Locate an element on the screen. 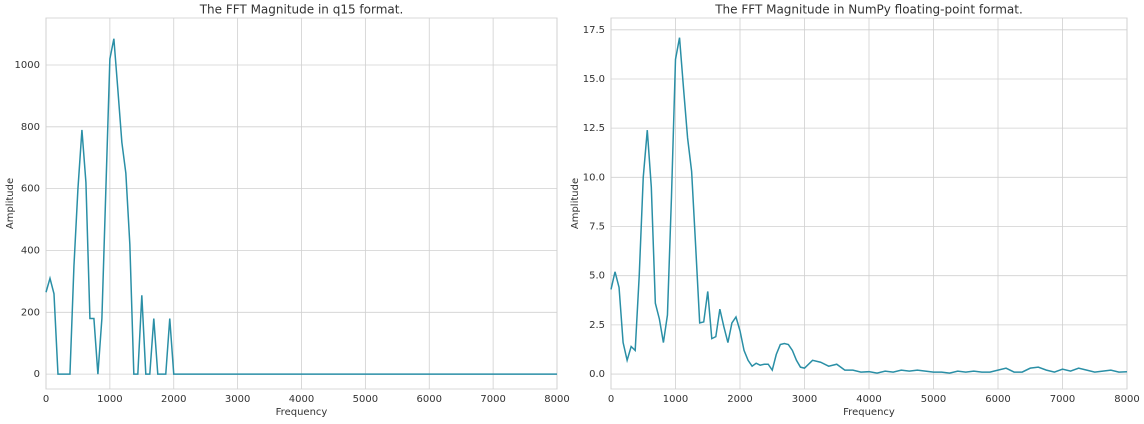 This screenshot has height=424, width=1144. y-tick-label: 10.0 is located at coordinates (594, 177).